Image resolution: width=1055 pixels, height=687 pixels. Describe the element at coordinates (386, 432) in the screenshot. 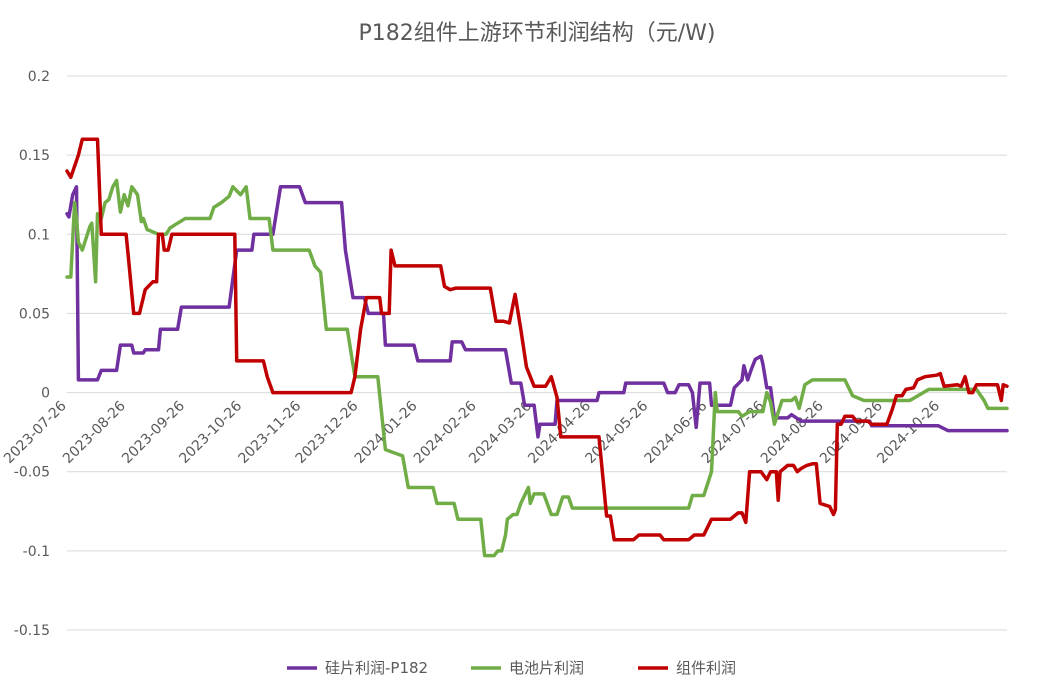

I see `x-tick-label: 2024-01-26` at that location.